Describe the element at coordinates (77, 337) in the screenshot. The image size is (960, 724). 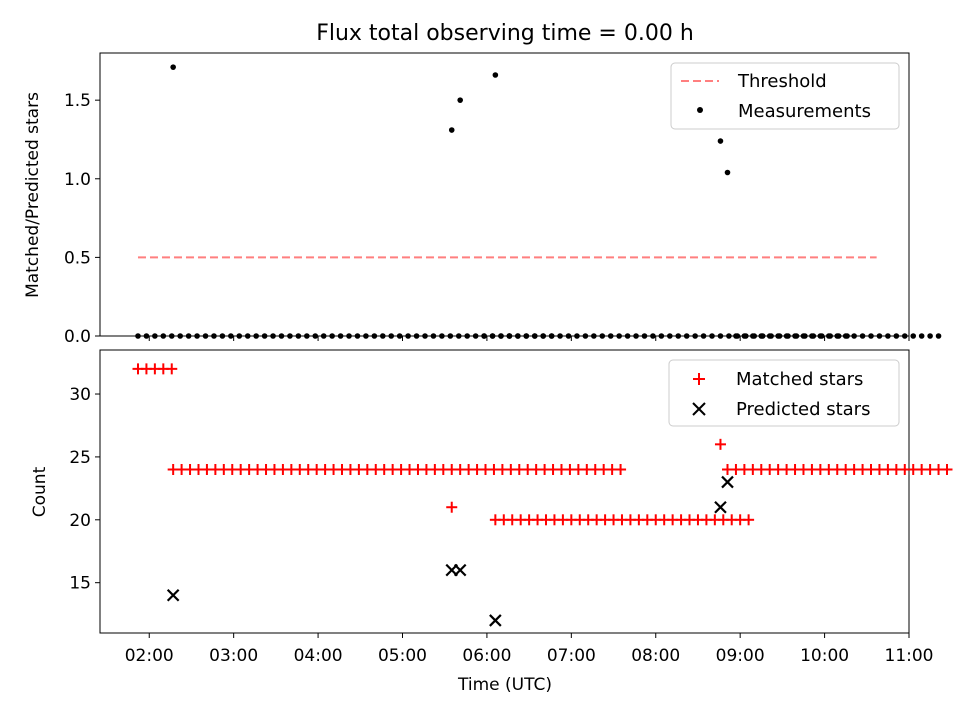
I see `top-y-tick-label: 0.0` at that location.